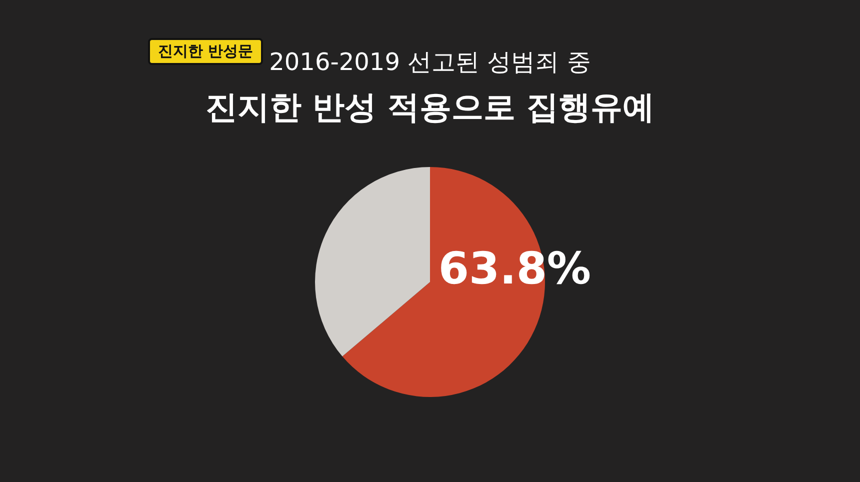  What do you see at coordinates (206, 51) in the screenshot?
I see `text: 진지한 반성문` at bounding box center [206, 51].